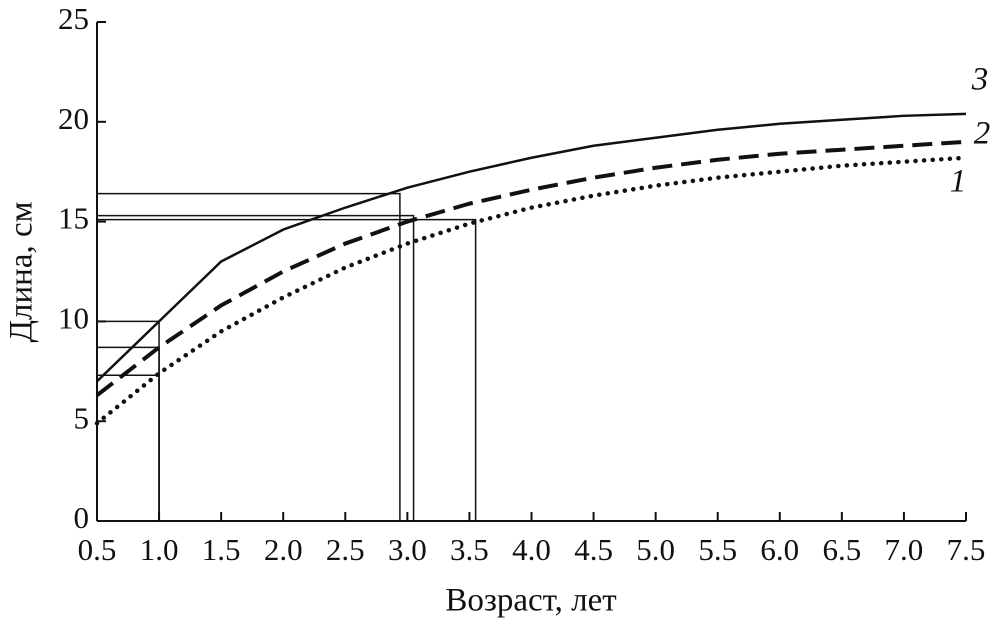 The height and width of the screenshot is (627, 993). Describe the element at coordinates (407, 549) in the screenshot. I see `x-tick-label: 3.0` at that location.